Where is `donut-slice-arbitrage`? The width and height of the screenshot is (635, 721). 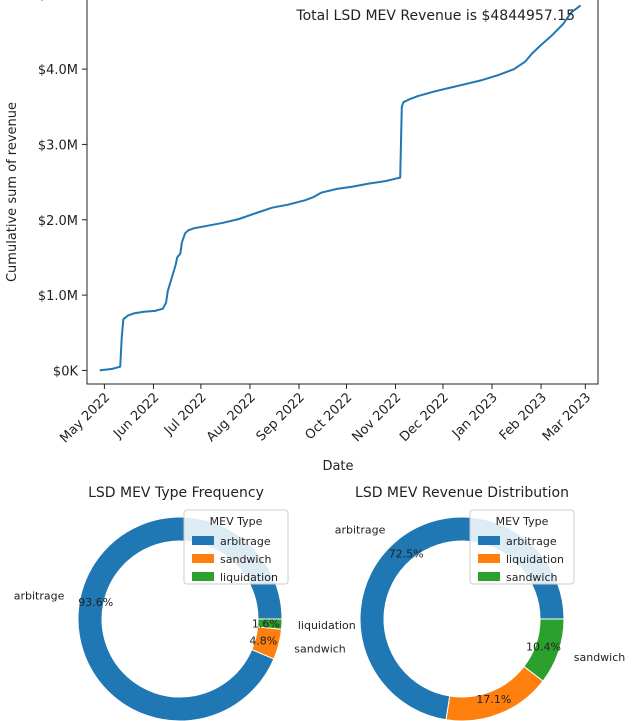 donut-slice-arbitrage is located at coordinates (180, 618).